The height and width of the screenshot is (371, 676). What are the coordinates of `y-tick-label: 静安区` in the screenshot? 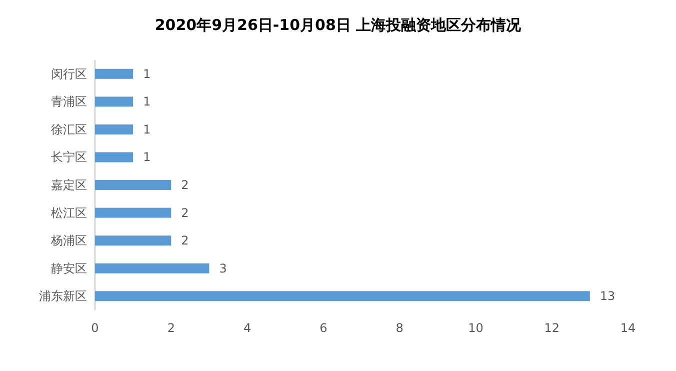 It's located at (69, 268).